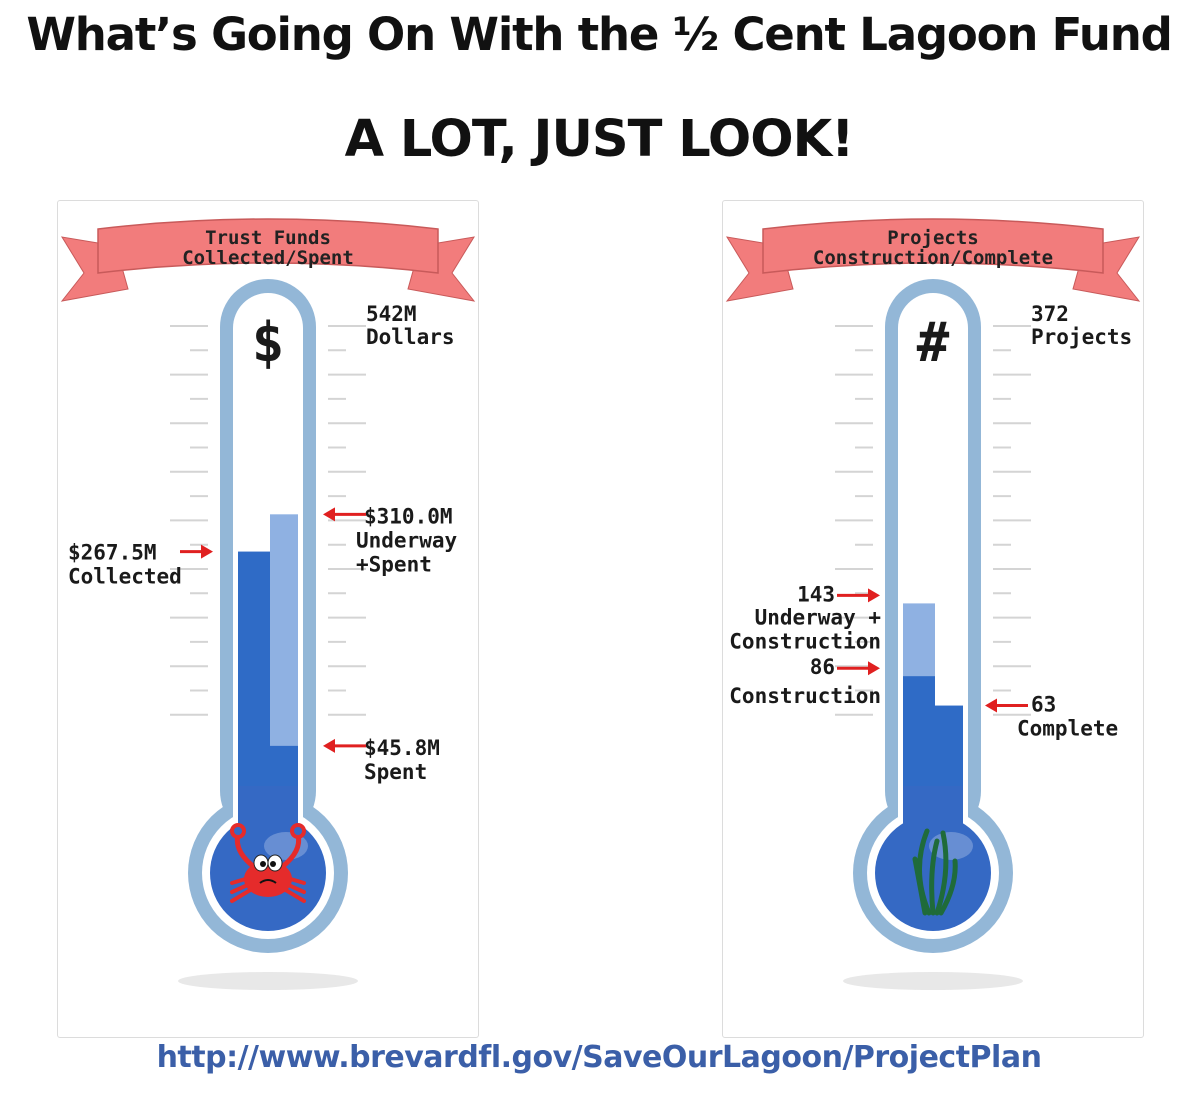 The width and height of the screenshot is (1198, 1107). Describe the element at coordinates (949, 745) in the screenshot. I see `bar-complete` at that location.